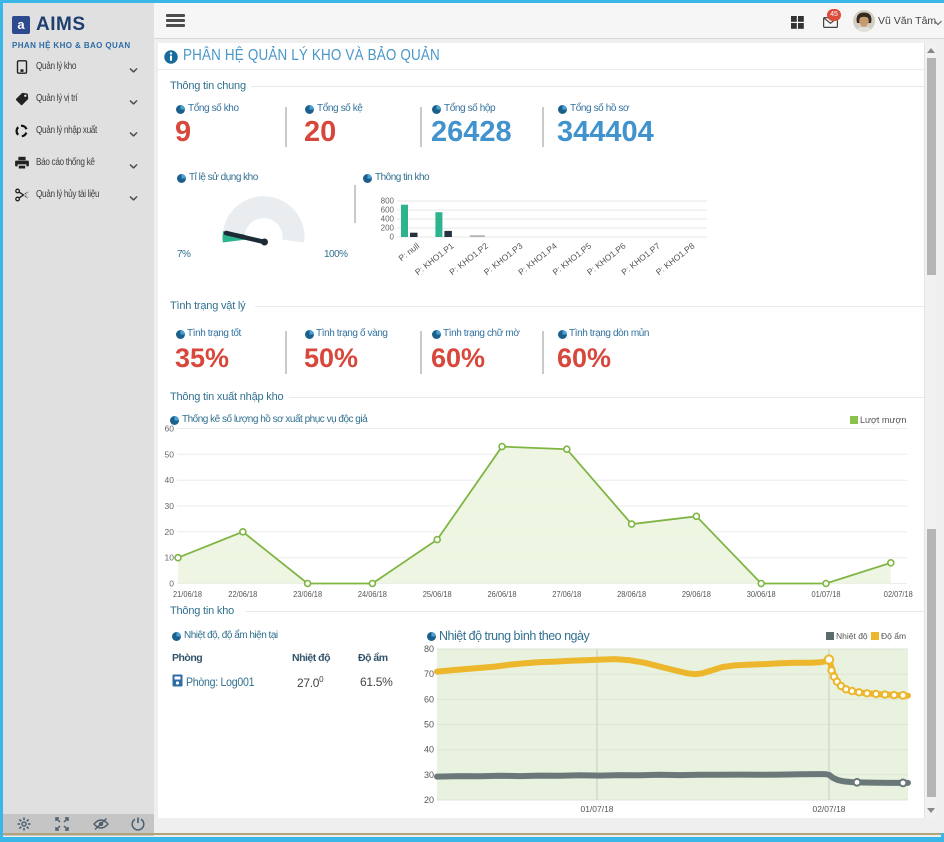  I want to click on svg-text: 27/06/18, so click(566, 594).